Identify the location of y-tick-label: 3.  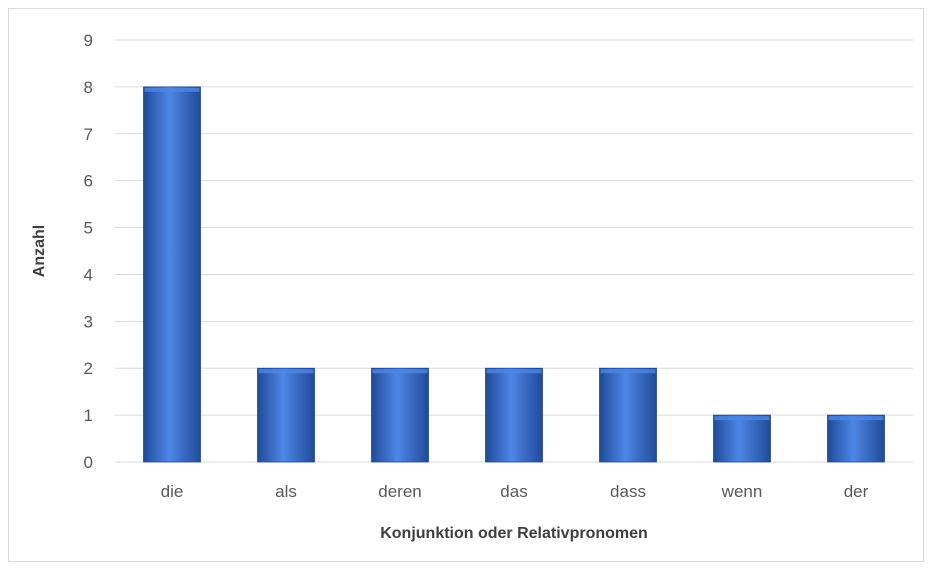
(88, 321).